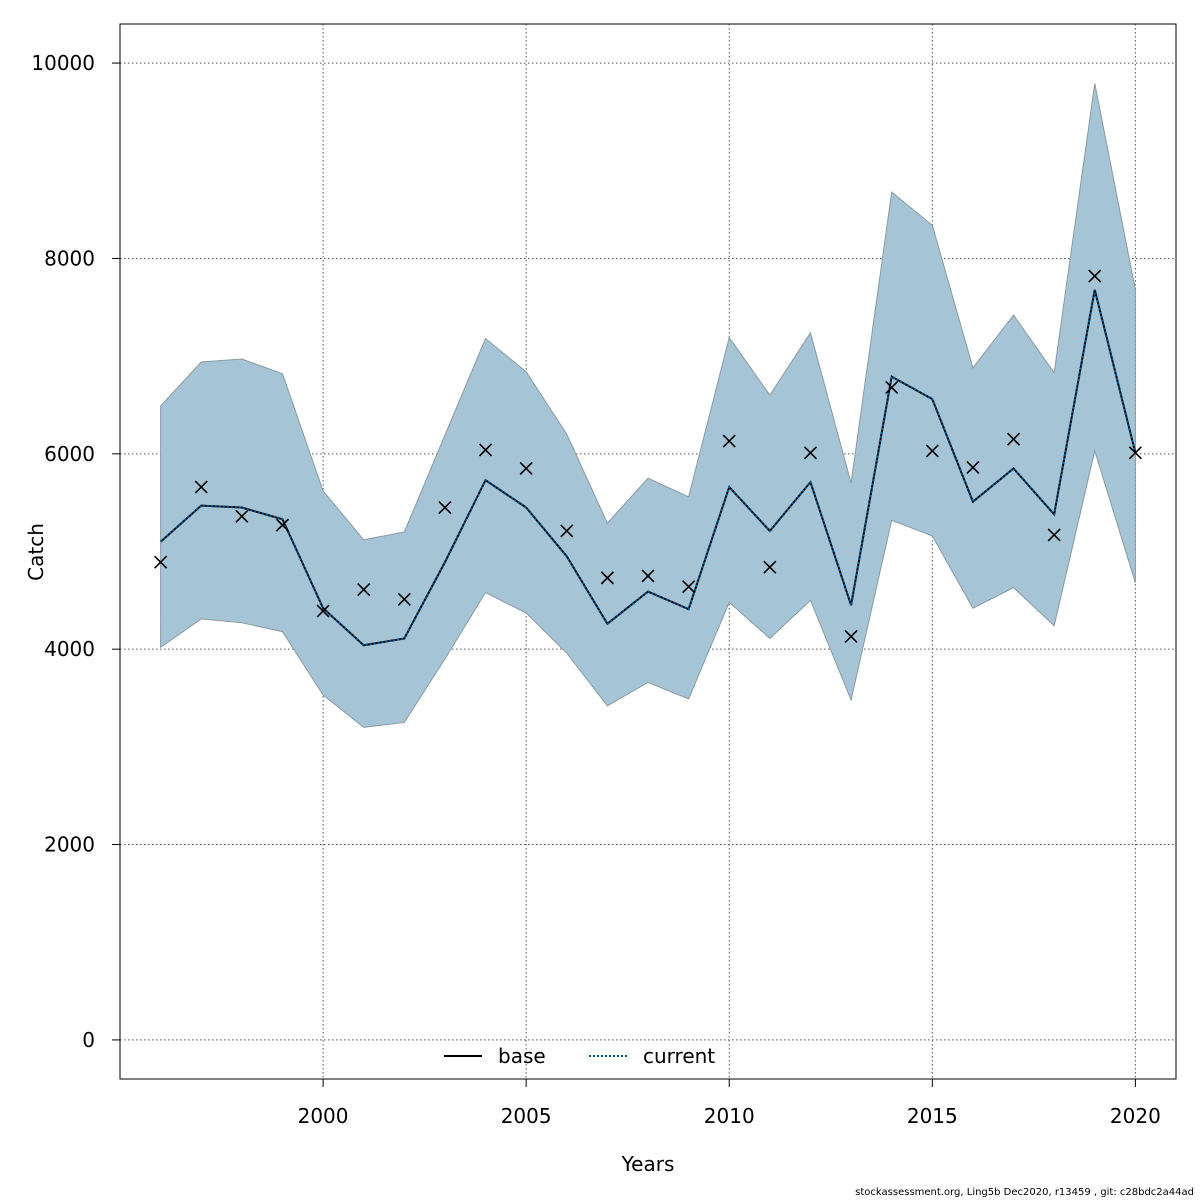  Describe the element at coordinates (1135, 1116) in the screenshot. I see `x-tick-label-2020: 2020` at that location.